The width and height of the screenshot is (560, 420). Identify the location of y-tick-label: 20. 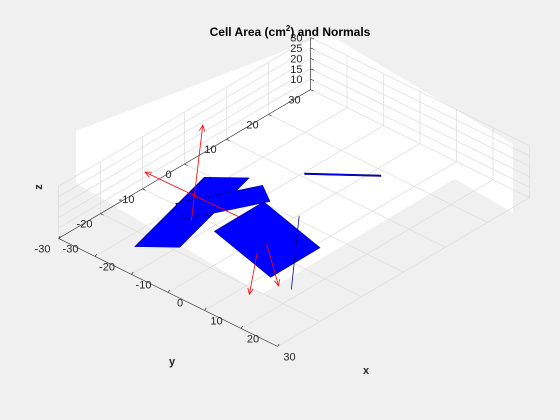
(252, 125).